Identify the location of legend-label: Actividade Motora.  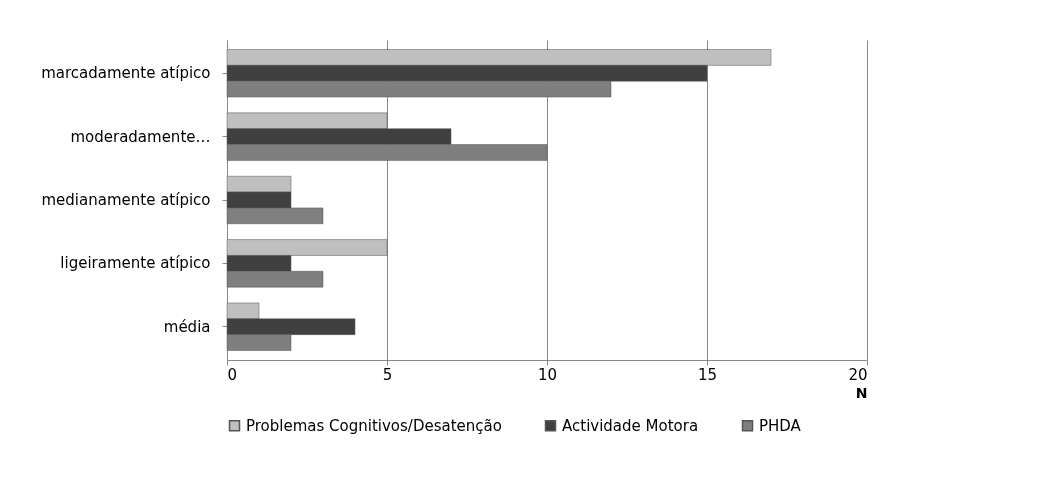
(630, 425).